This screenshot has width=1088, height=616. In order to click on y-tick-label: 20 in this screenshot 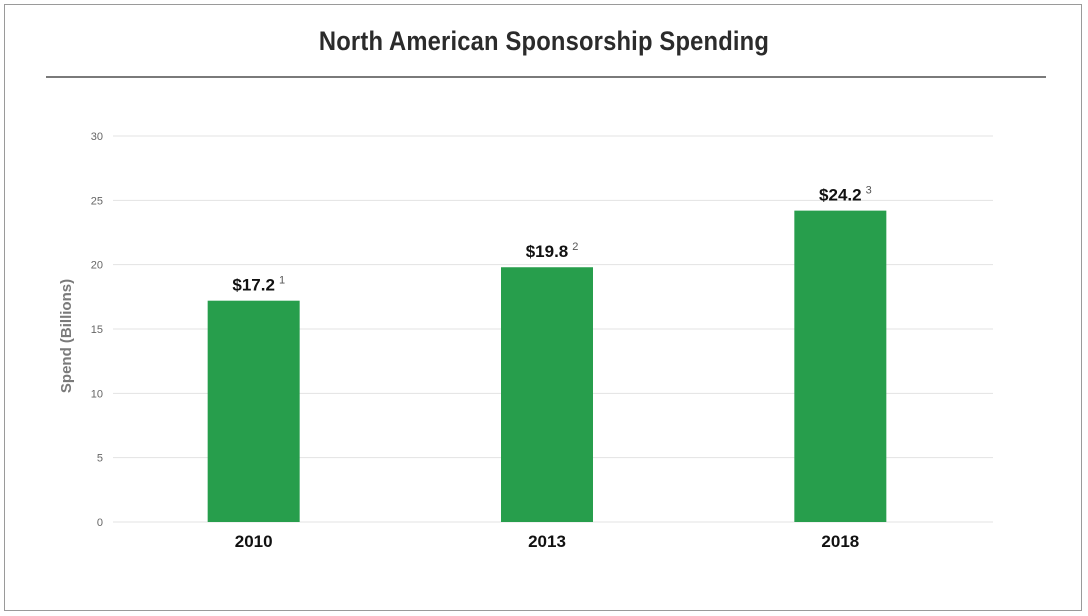, I will do `click(97, 266)`.